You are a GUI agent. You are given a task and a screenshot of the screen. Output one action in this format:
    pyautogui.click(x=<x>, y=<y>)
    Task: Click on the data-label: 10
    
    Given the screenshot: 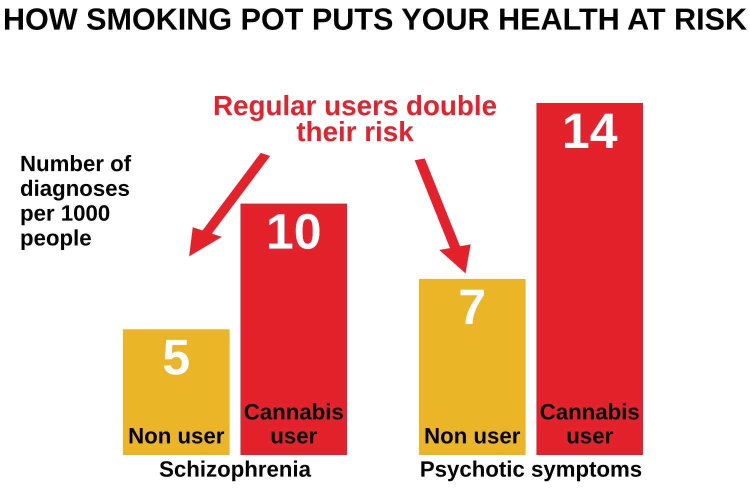 What is the action you would take?
    pyautogui.click(x=294, y=232)
    